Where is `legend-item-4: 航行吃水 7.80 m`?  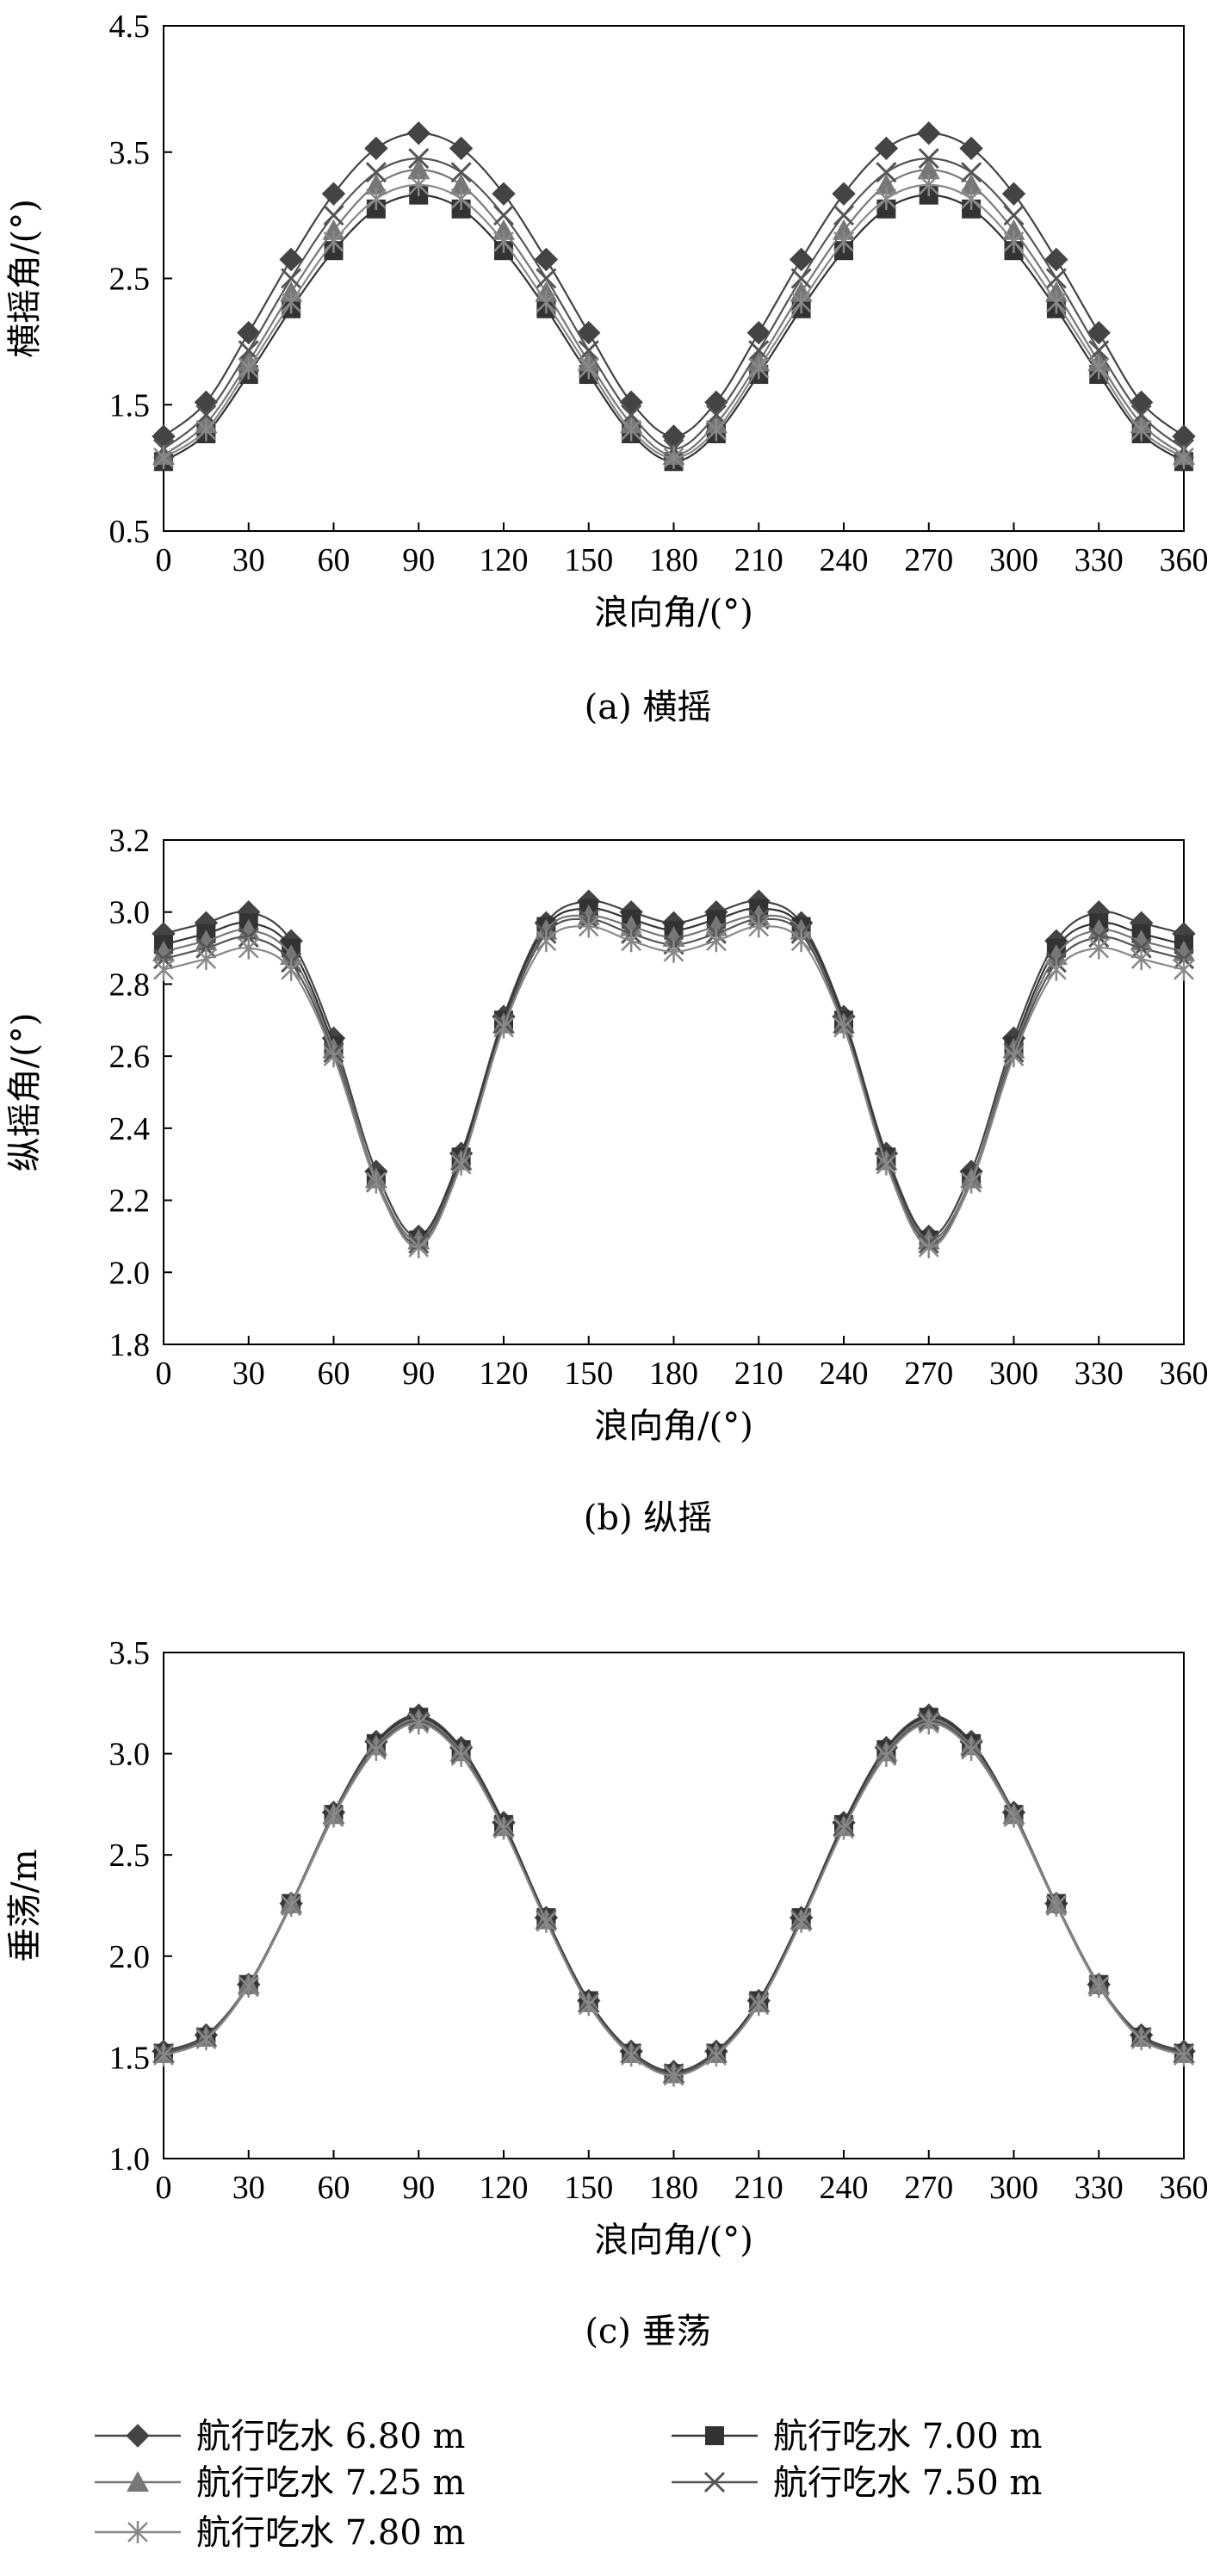 legend-item-4: 航行吃水 7.80 m is located at coordinates (280, 2533).